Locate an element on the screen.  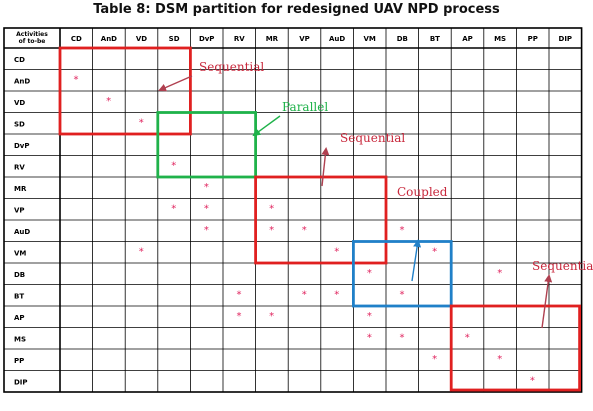
column-header-ms: MS is located at coordinates (500, 39).